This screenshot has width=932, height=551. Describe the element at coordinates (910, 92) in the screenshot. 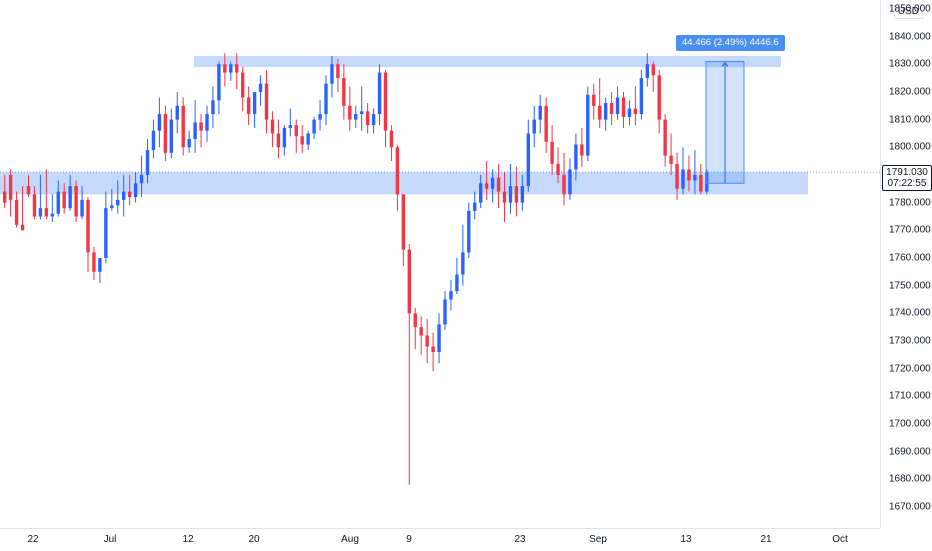

I see `price-tick-label: 1820.000` at that location.